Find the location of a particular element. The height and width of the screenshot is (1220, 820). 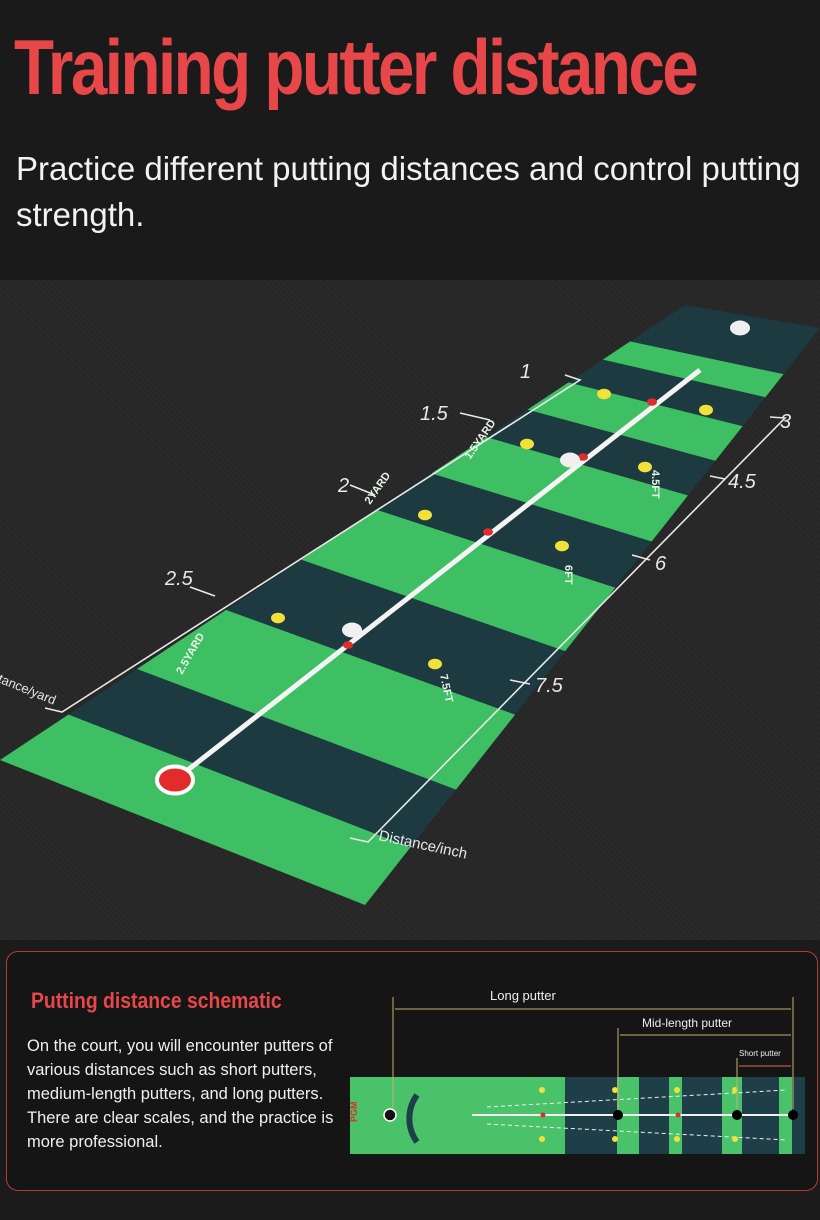

inch-tick-7-5: 7.5 is located at coordinates (549, 686).